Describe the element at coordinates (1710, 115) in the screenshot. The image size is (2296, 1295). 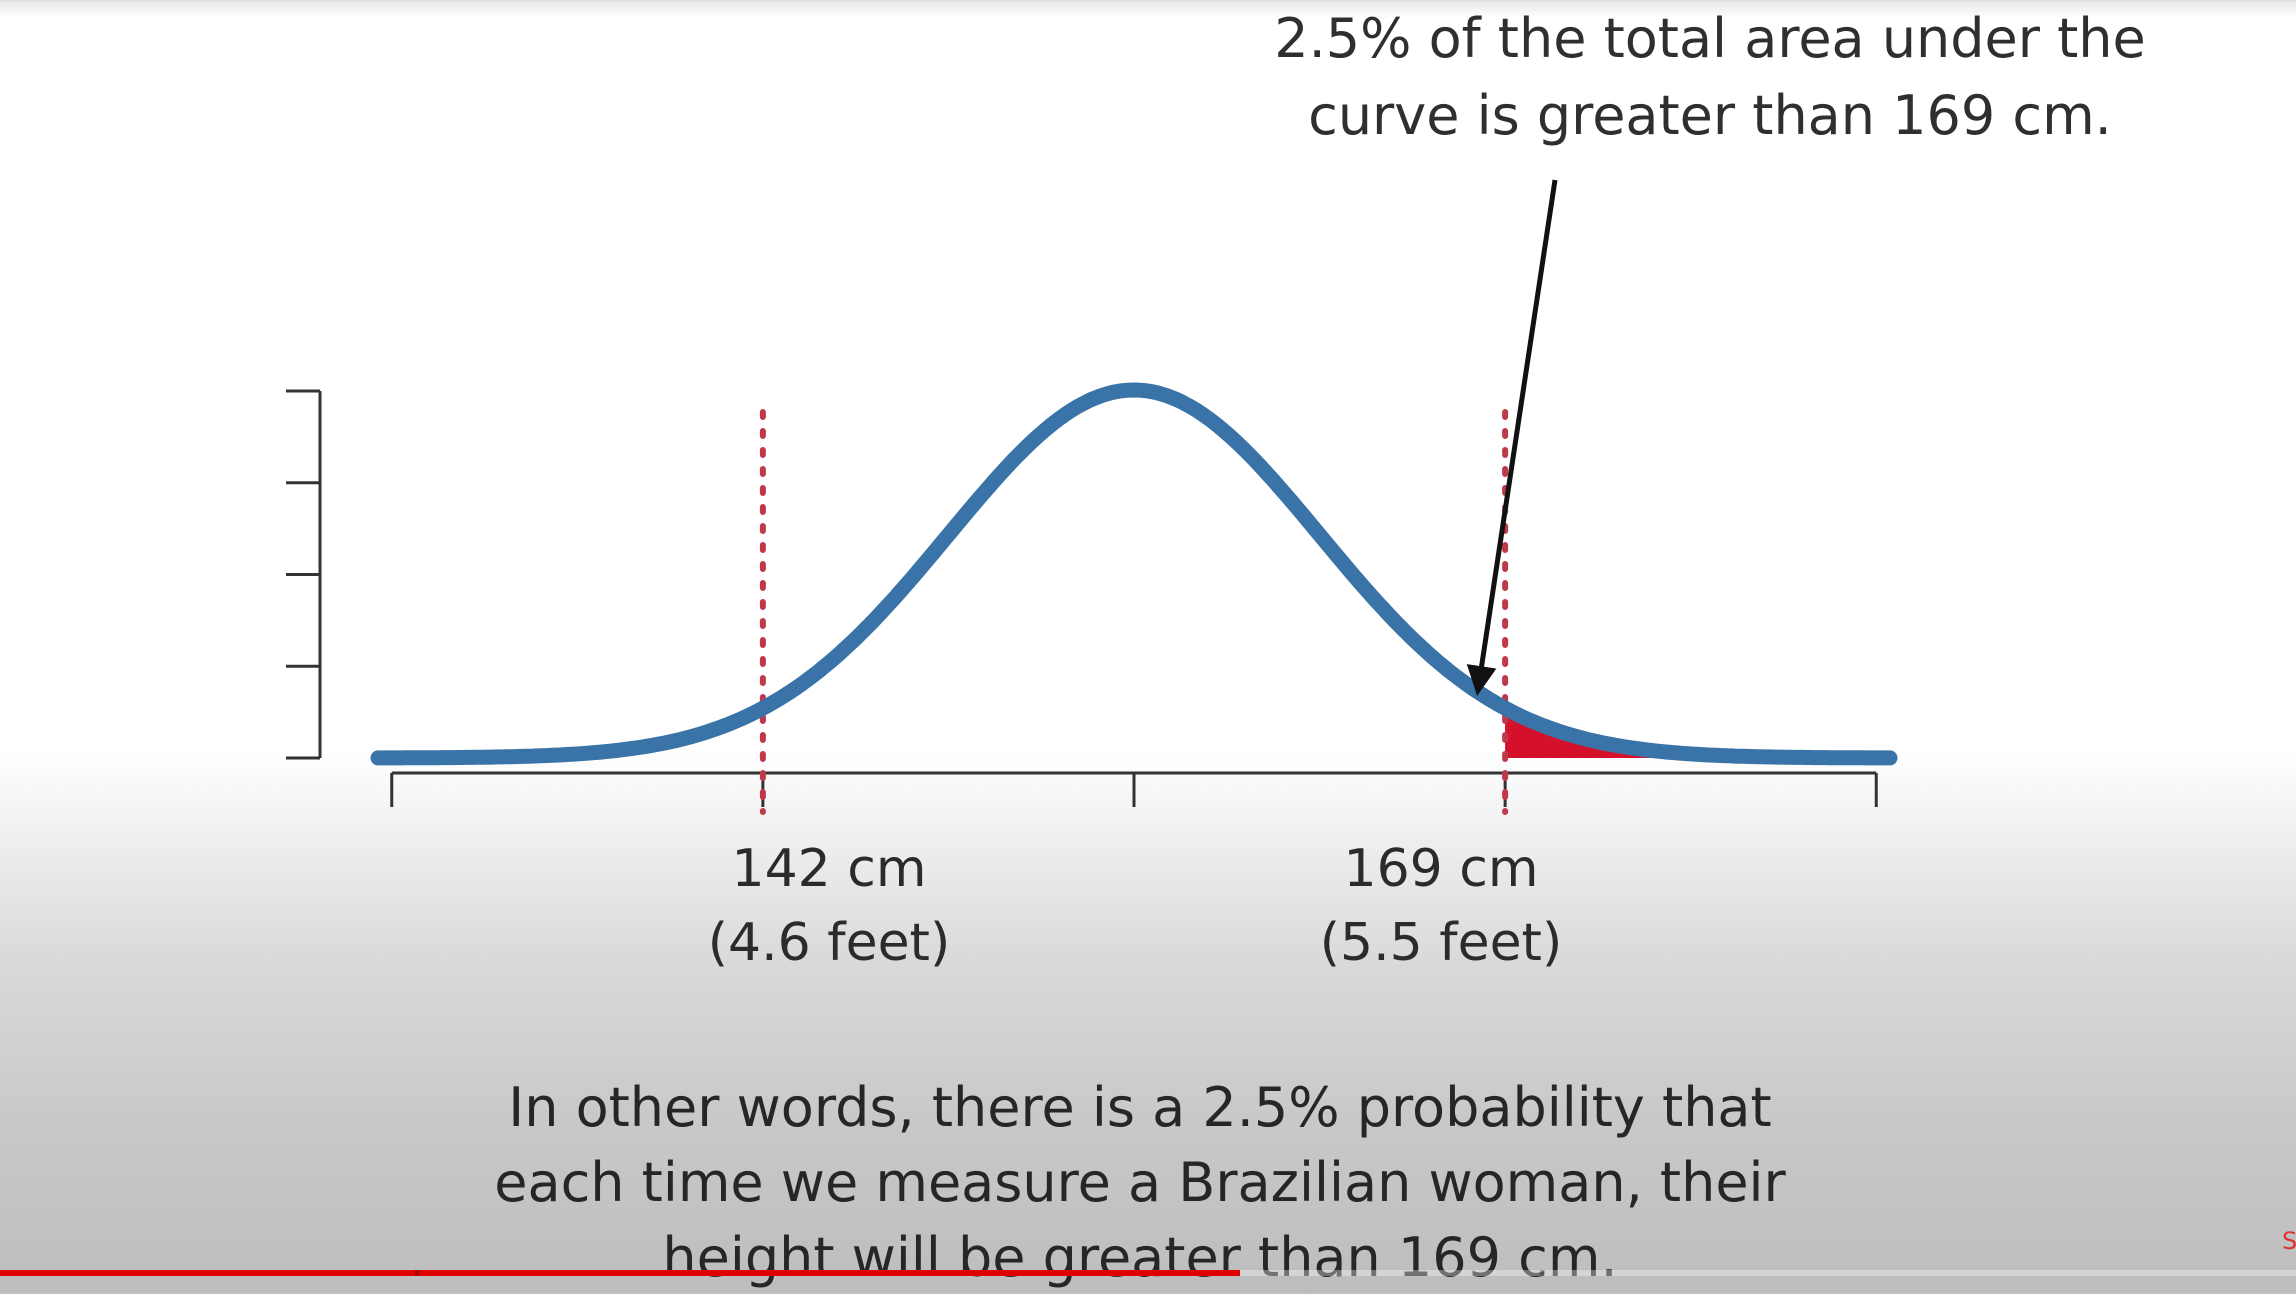
I see `annotation-line-2: curve is greater than 169 cm.` at that location.